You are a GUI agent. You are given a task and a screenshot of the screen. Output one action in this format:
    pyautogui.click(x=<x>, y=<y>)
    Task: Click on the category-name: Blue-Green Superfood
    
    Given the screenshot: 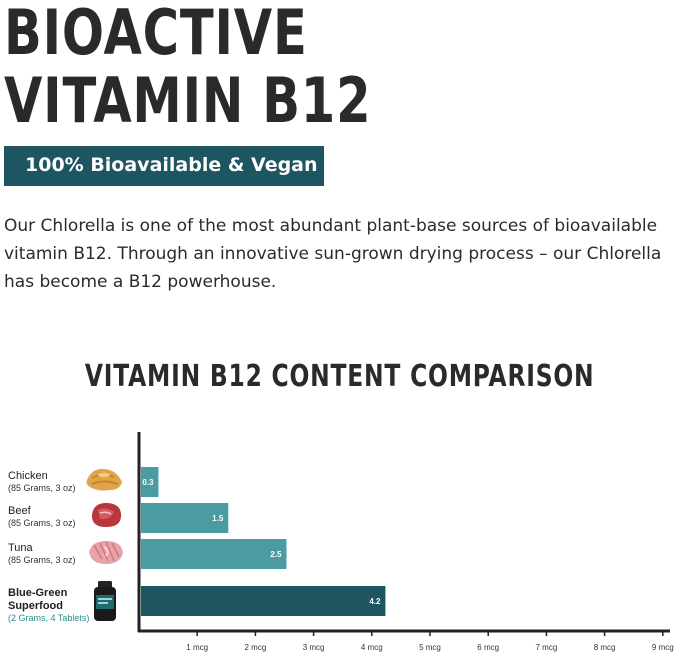 What is the action you would take?
    pyautogui.click(x=38, y=599)
    